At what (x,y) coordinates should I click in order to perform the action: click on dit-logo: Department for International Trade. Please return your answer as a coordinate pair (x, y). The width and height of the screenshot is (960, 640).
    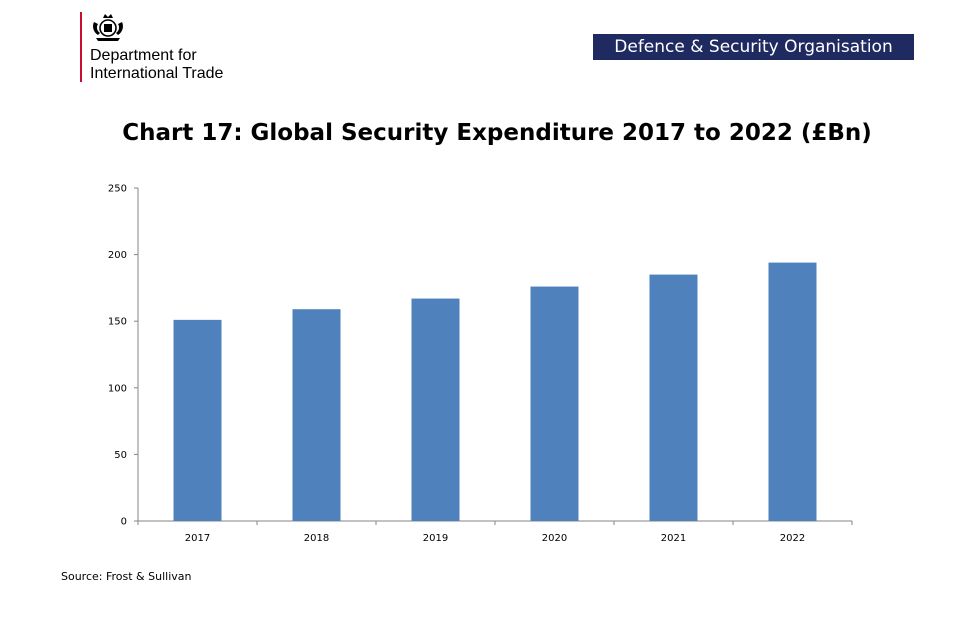
    Looking at the image, I should click on (151, 47).